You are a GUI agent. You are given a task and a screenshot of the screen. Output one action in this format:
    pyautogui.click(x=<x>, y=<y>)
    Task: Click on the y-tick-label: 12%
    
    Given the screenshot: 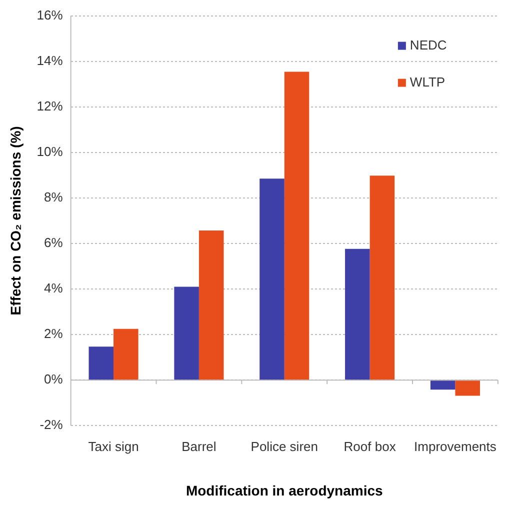 What is the action you would take?
    pyautogui.click(x=50, y=106)
    